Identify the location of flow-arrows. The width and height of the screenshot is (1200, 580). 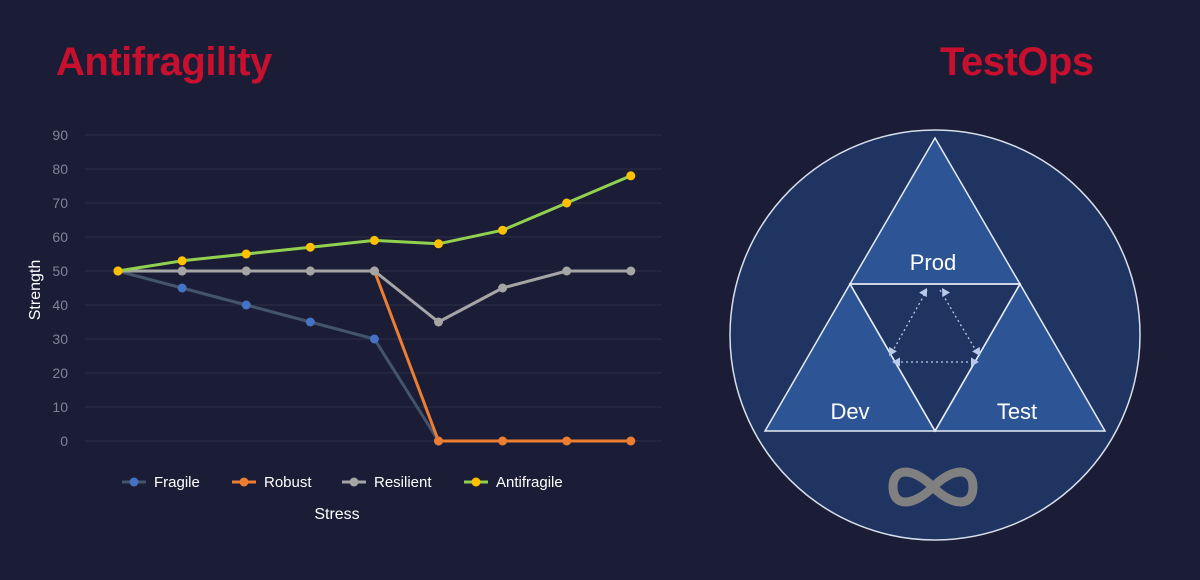
(934, 326).